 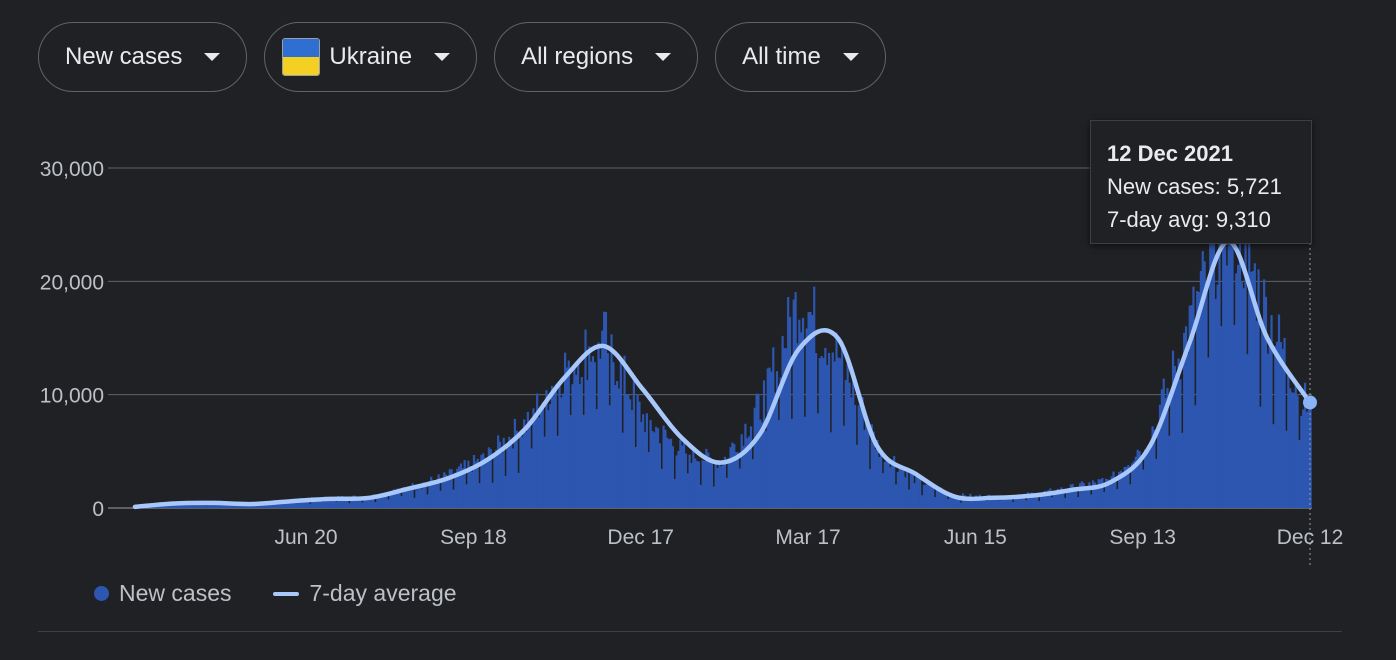 I want to click on legend-new-cases-label: New cases, so click(x=175, y=593).